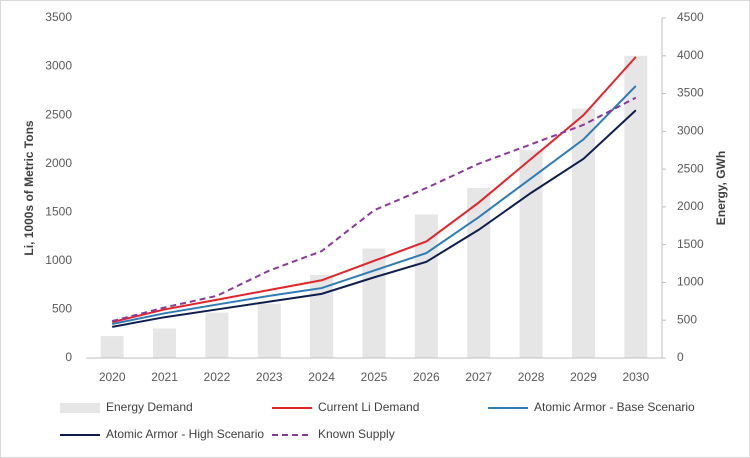 The height and width of the screenshot is (458, 750). Describe the element at coordinates (374, 377) in the screenshot. I see `x-tick-label: 2025` at that location.